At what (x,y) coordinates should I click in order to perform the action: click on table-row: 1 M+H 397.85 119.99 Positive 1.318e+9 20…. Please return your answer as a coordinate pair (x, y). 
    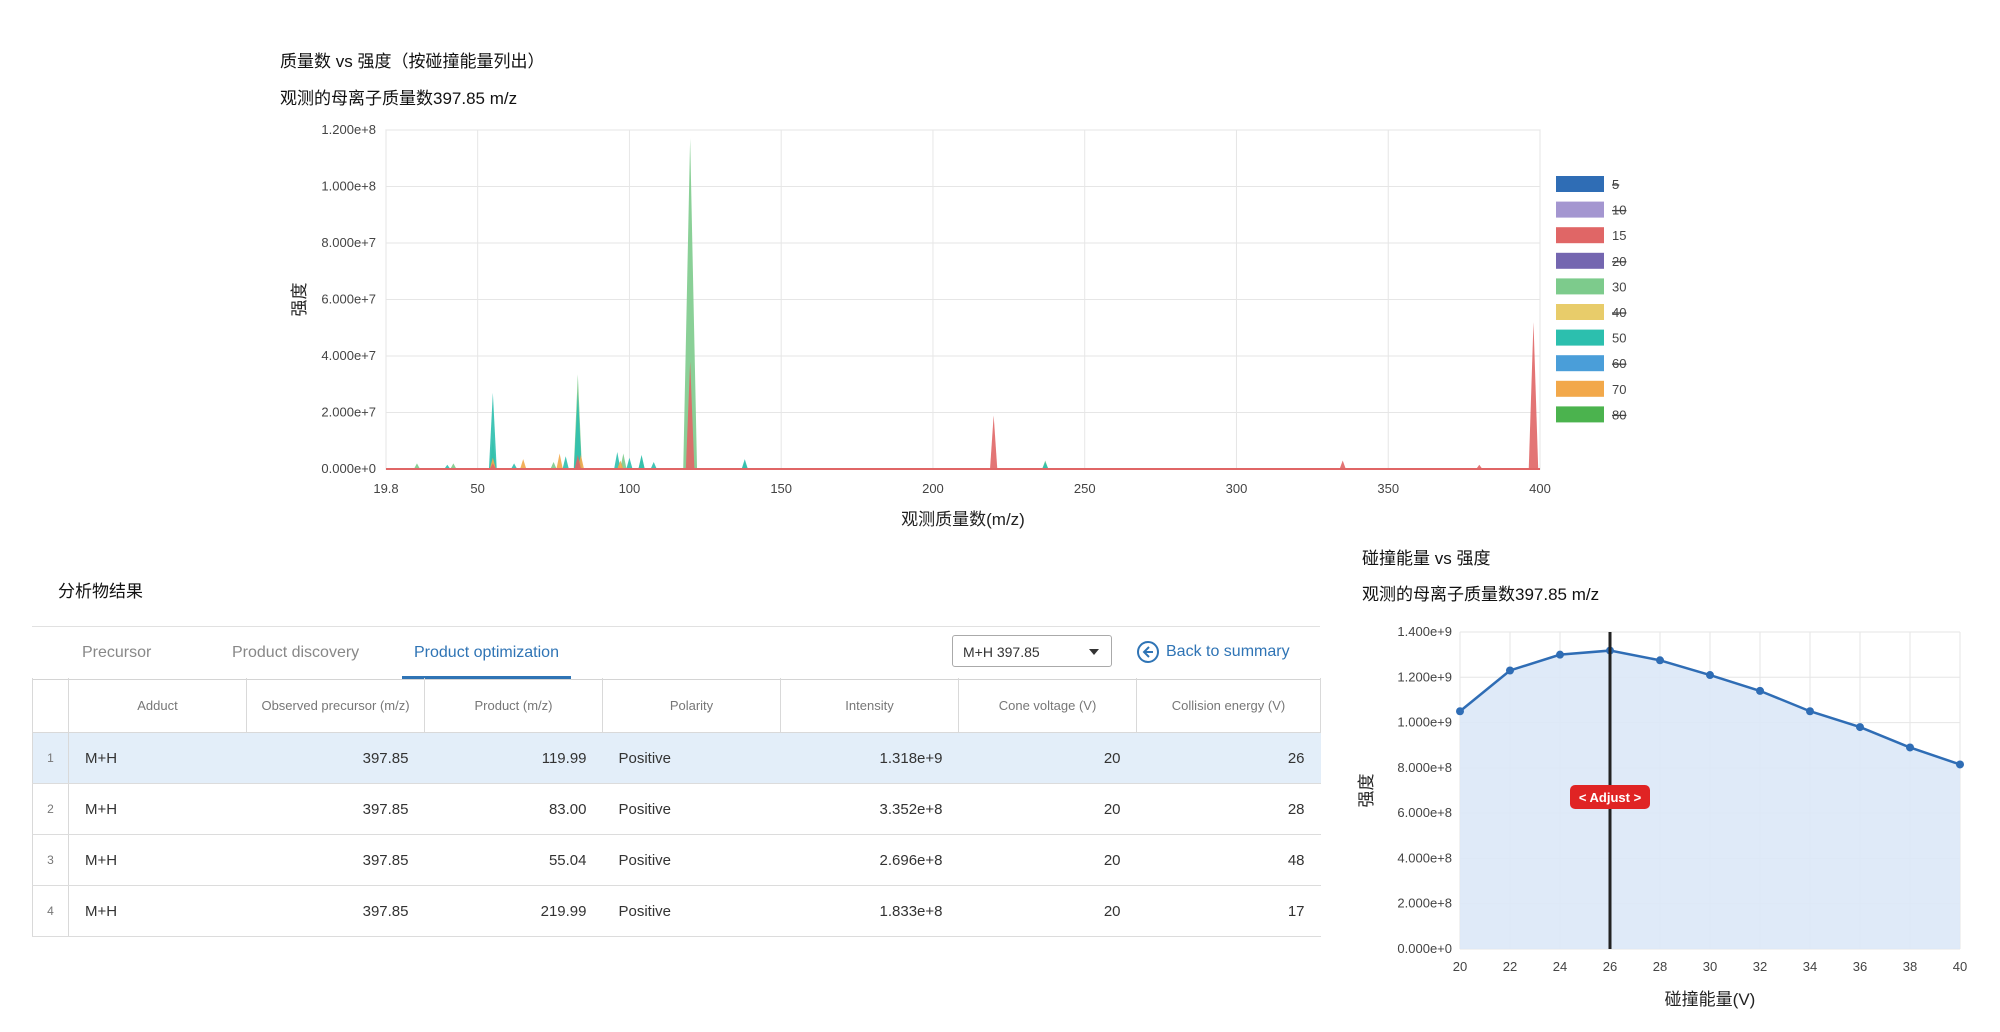
    Looking at the image, I should click on (676, 758).